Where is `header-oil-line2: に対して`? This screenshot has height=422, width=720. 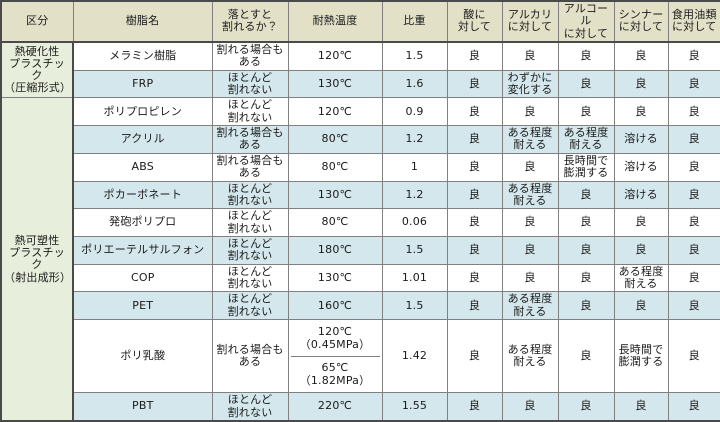
header-oil-line2: に対して is located at coordinates (694, 27).